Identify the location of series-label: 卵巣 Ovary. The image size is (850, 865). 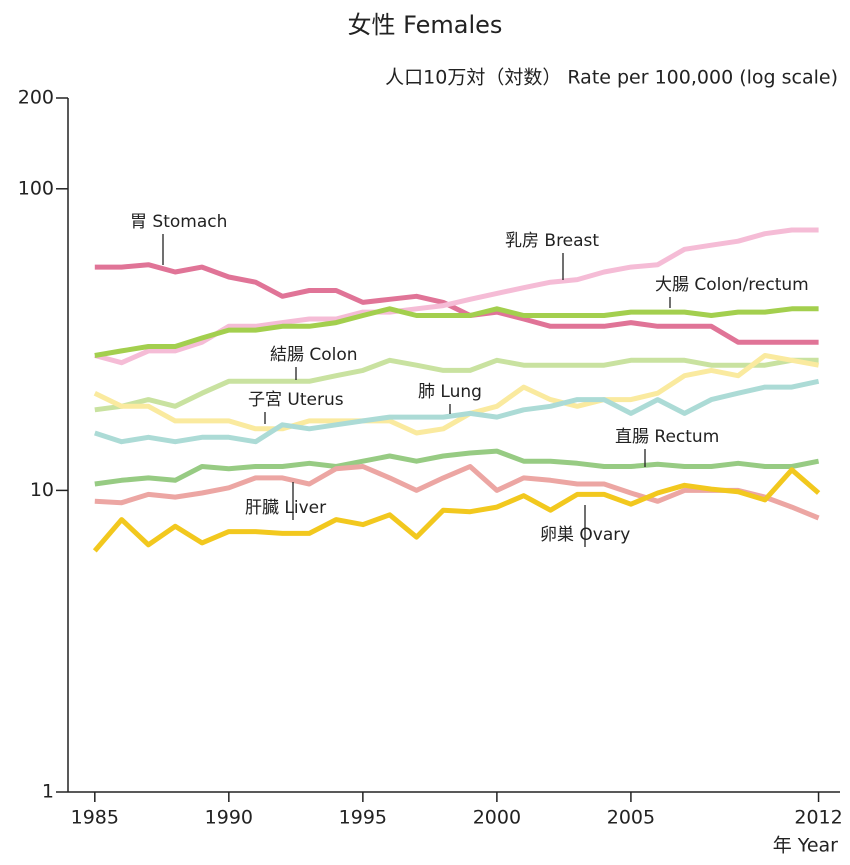
(585, 535).